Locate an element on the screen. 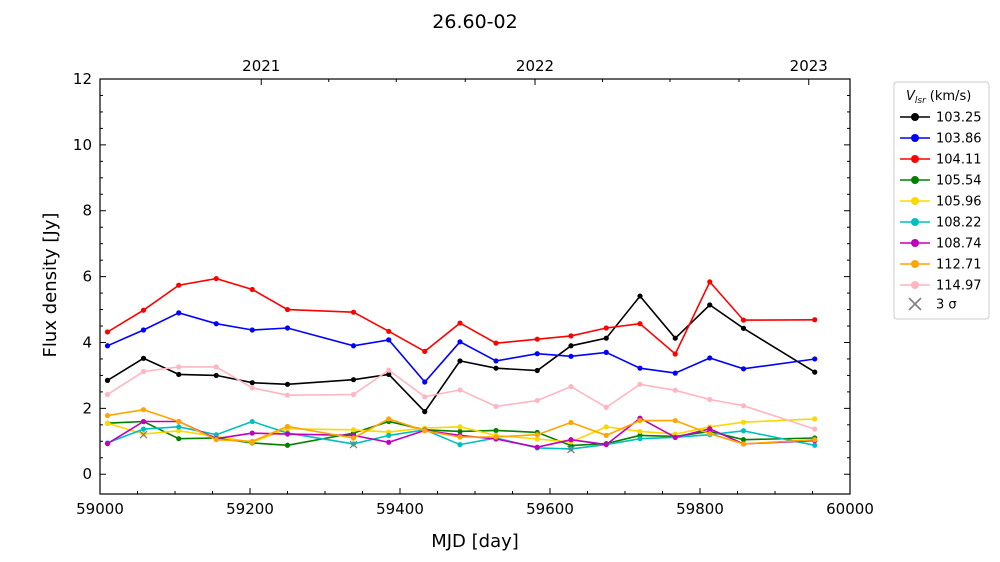  legend-marker-105.96 is located at coordinates (915, 201).